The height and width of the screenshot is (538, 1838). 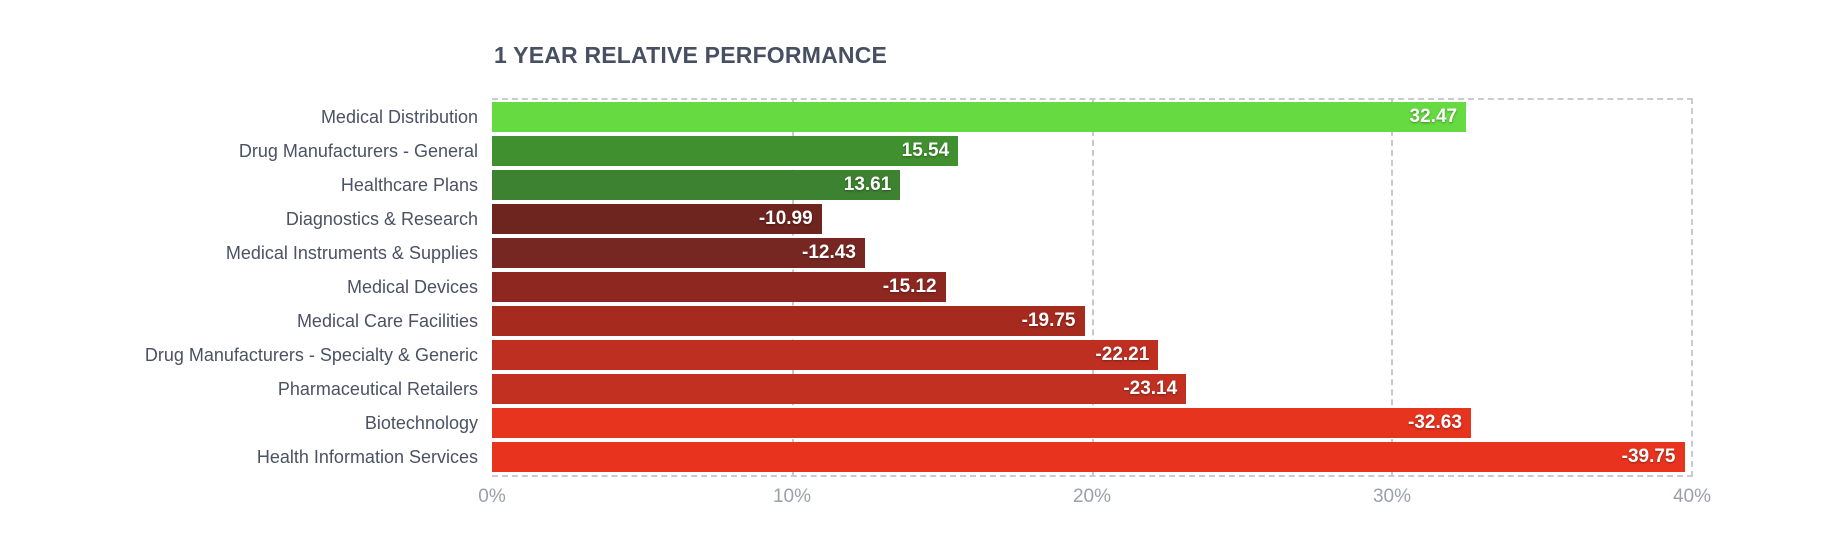 I want to click on bar-row: Medical Devices -15.12, so click(x=846, y=287).